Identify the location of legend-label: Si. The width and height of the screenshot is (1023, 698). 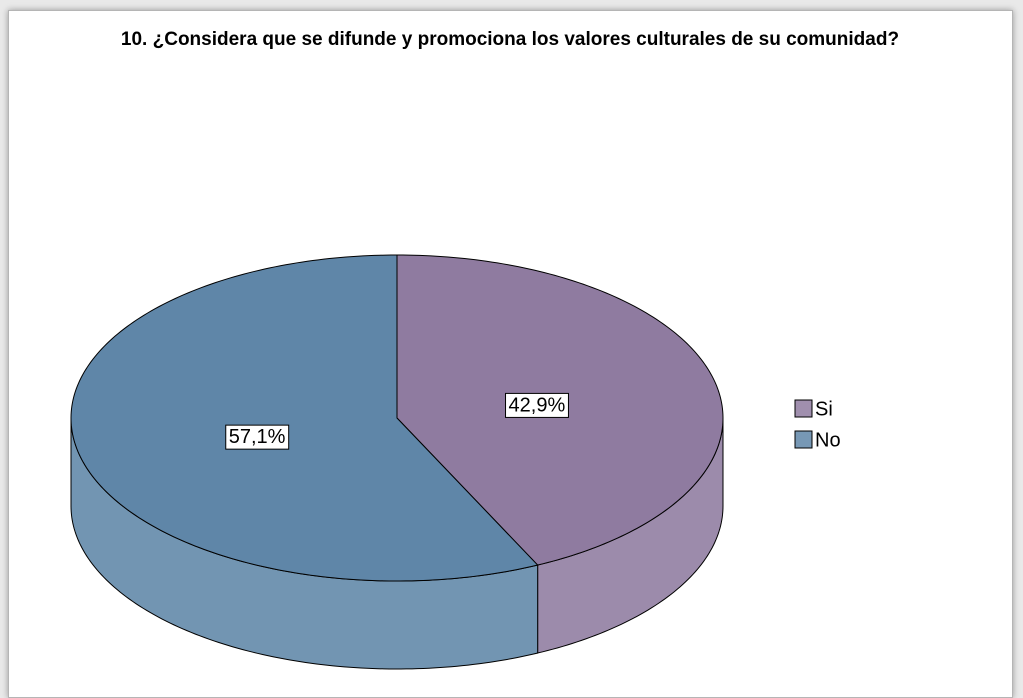
(824, 409).